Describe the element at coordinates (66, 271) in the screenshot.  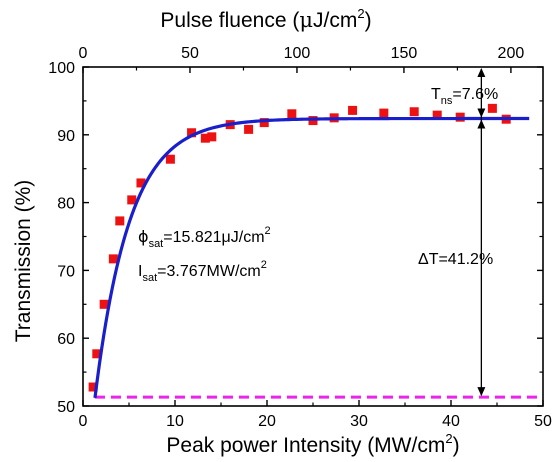
I see `y-tick-label-2: 70` at that location.